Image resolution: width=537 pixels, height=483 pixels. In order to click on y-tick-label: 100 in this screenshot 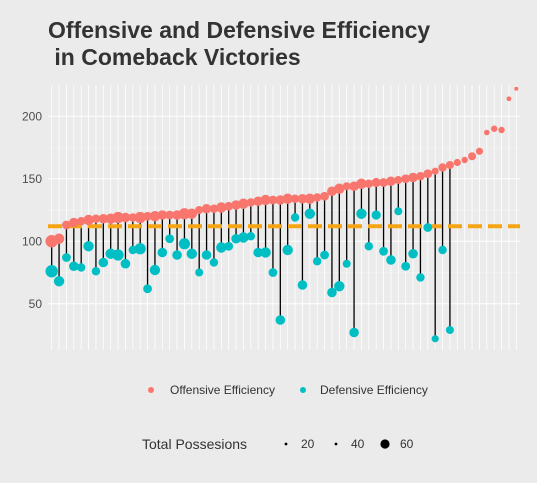, I will do `click(32, 241)`.